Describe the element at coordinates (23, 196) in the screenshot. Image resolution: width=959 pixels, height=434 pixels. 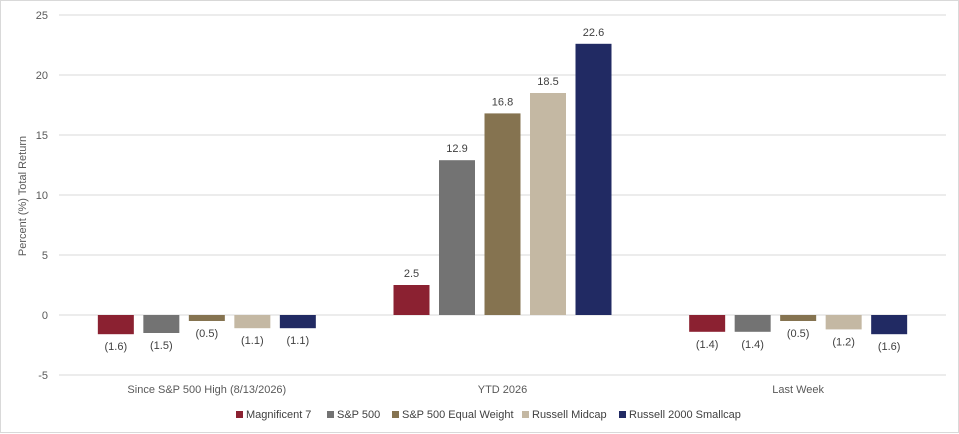
I see `y-axis-title: Percent (%) Total Return` at that location.